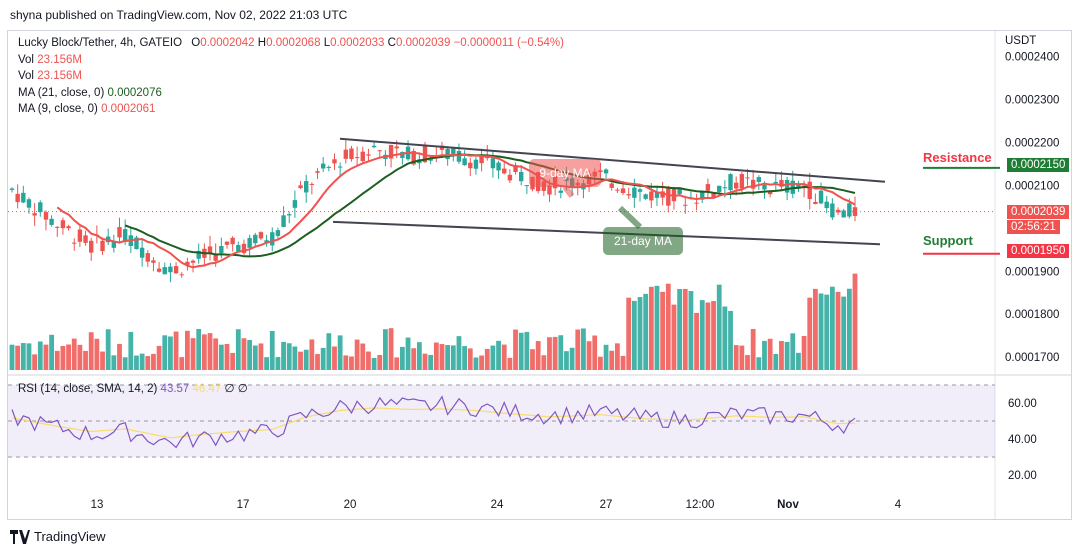 This screenshot has width=1079, height=554. Describe the element at coordinates (1022, 476) in the screenshot. I see `rsi-tick-label: 20.00` at that location.